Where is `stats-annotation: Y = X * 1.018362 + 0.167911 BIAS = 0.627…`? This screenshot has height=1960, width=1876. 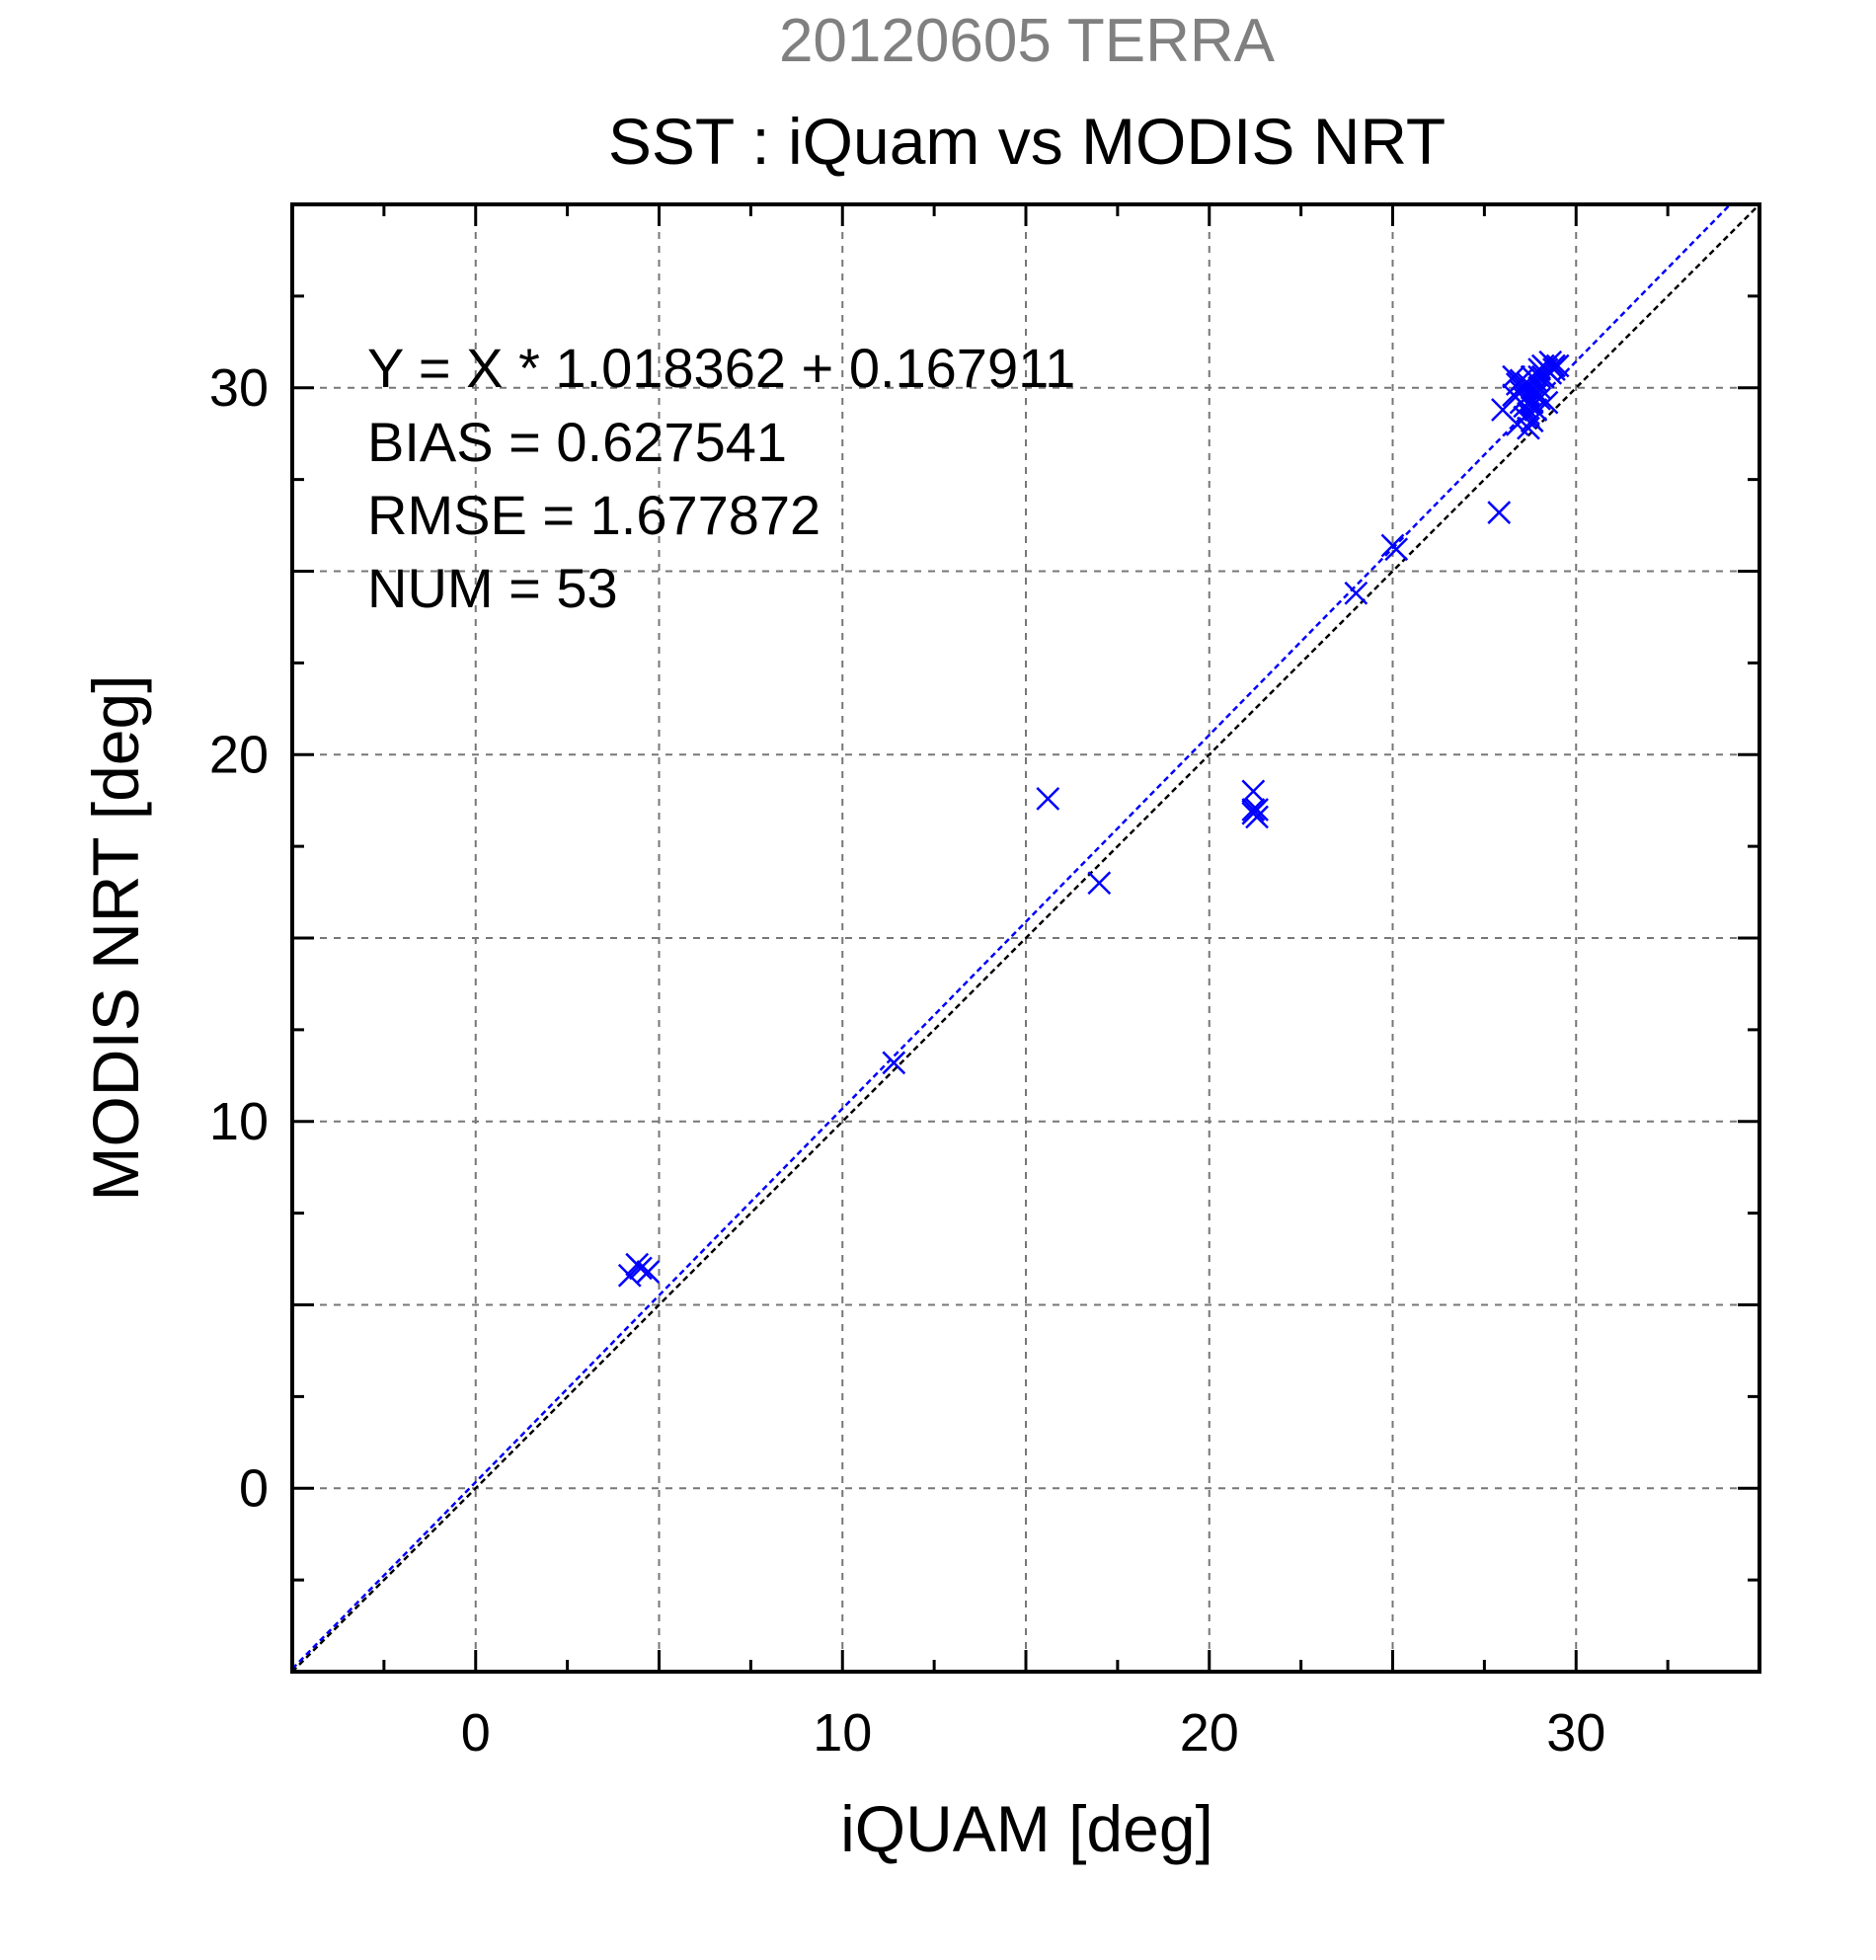 stats-annotation: Y = X * 1.018362 + 0.167911 BIAS = 0.627… is located at coordinates (721, 478).